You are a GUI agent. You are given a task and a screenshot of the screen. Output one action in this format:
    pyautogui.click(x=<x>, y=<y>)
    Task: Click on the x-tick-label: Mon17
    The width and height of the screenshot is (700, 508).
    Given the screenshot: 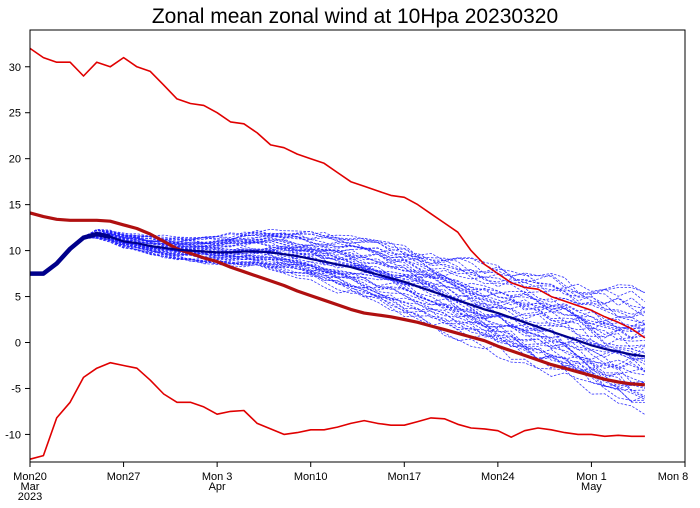 What is the action you would take?
    pyautogui.click(x=404, y=477)
    